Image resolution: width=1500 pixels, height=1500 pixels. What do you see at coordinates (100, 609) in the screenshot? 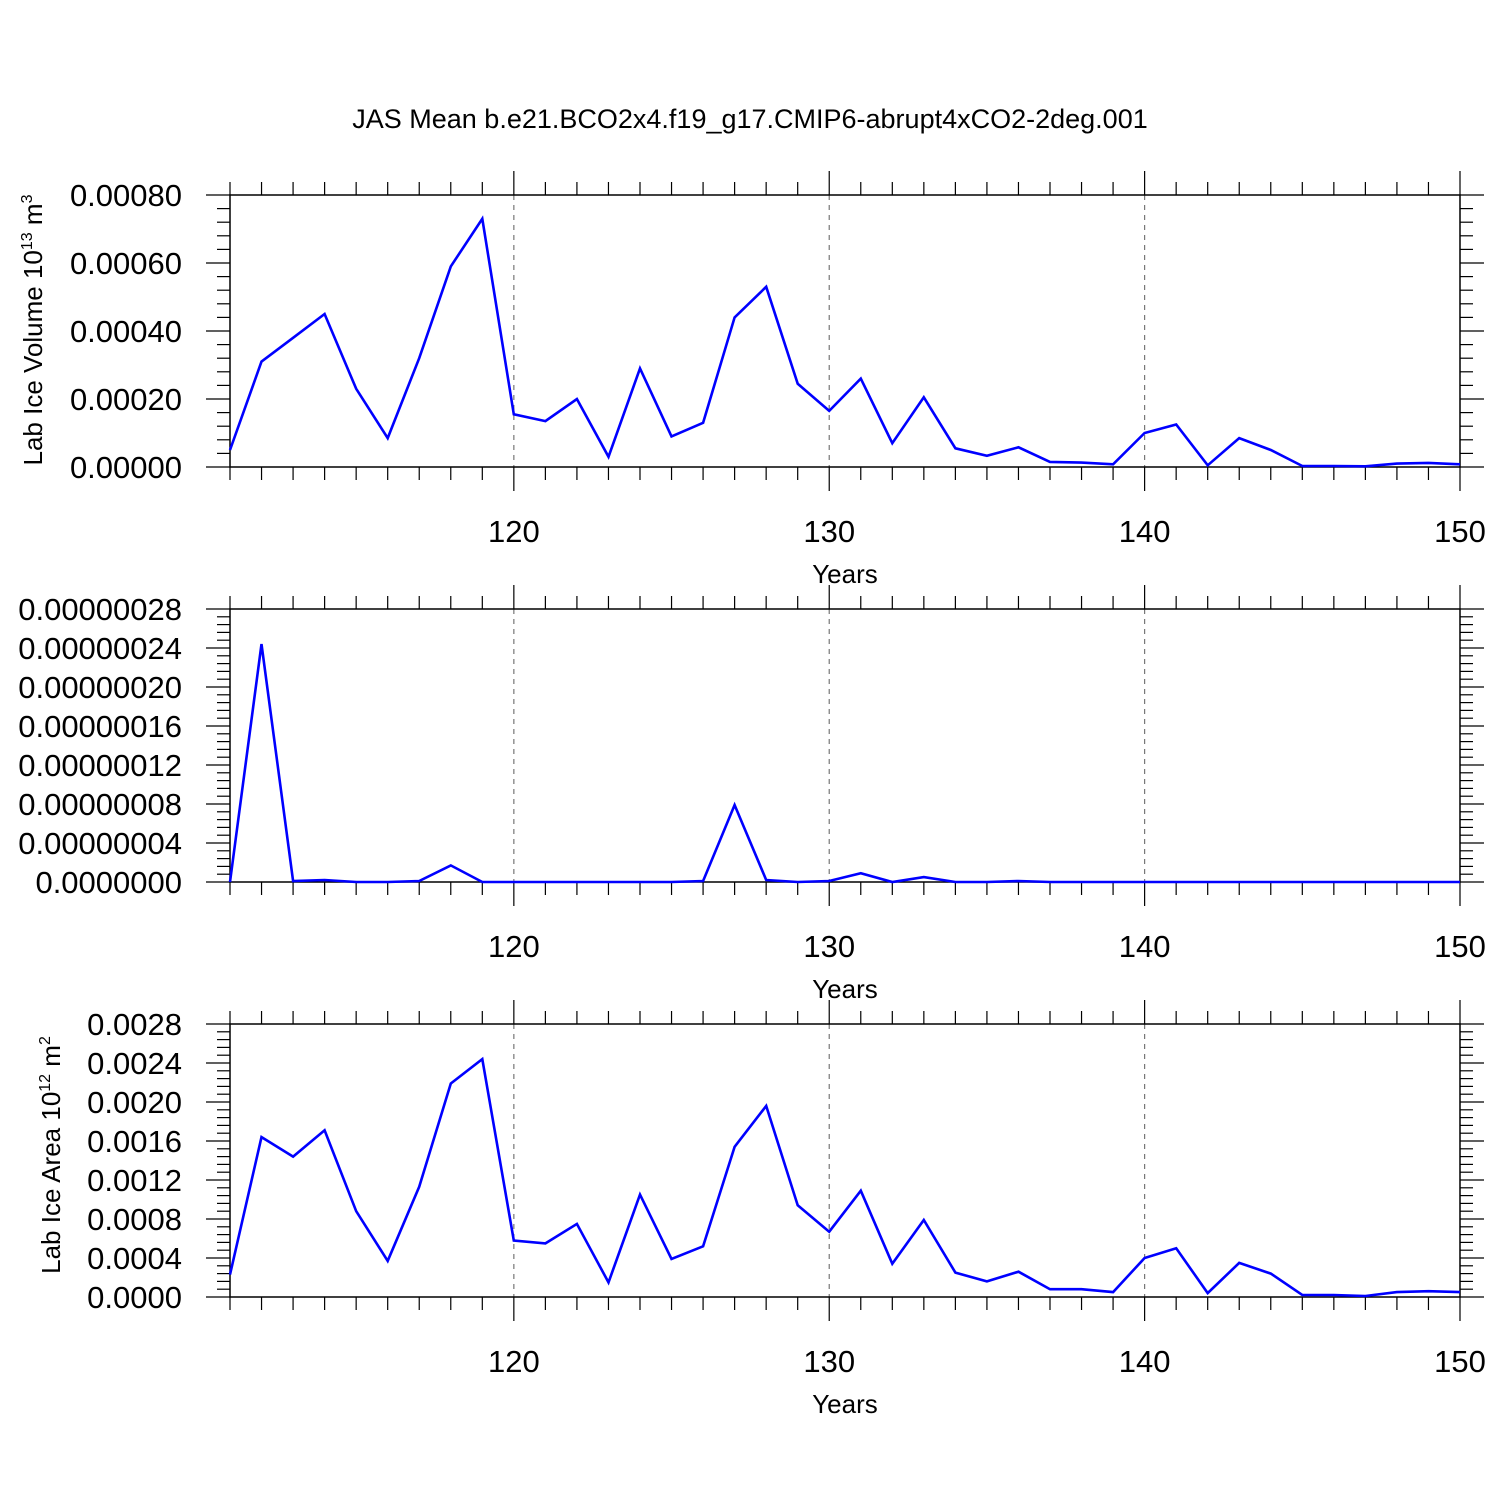
I see `y-tick-label: 0.00000028` at bounding box center [100, 609].